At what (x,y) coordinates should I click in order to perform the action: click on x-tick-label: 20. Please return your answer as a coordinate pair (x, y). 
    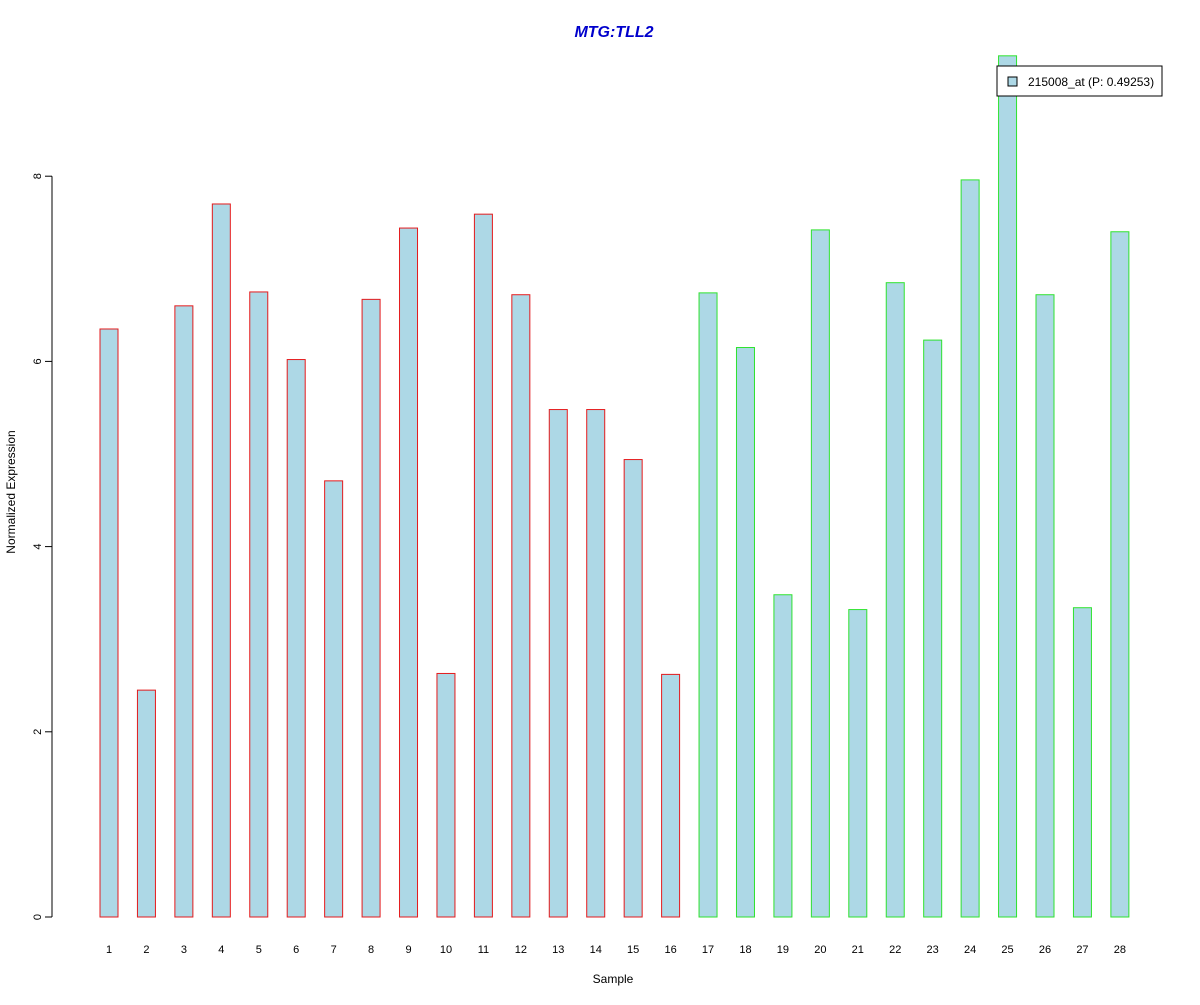
    Looking at the image, I should click on (820, 950).